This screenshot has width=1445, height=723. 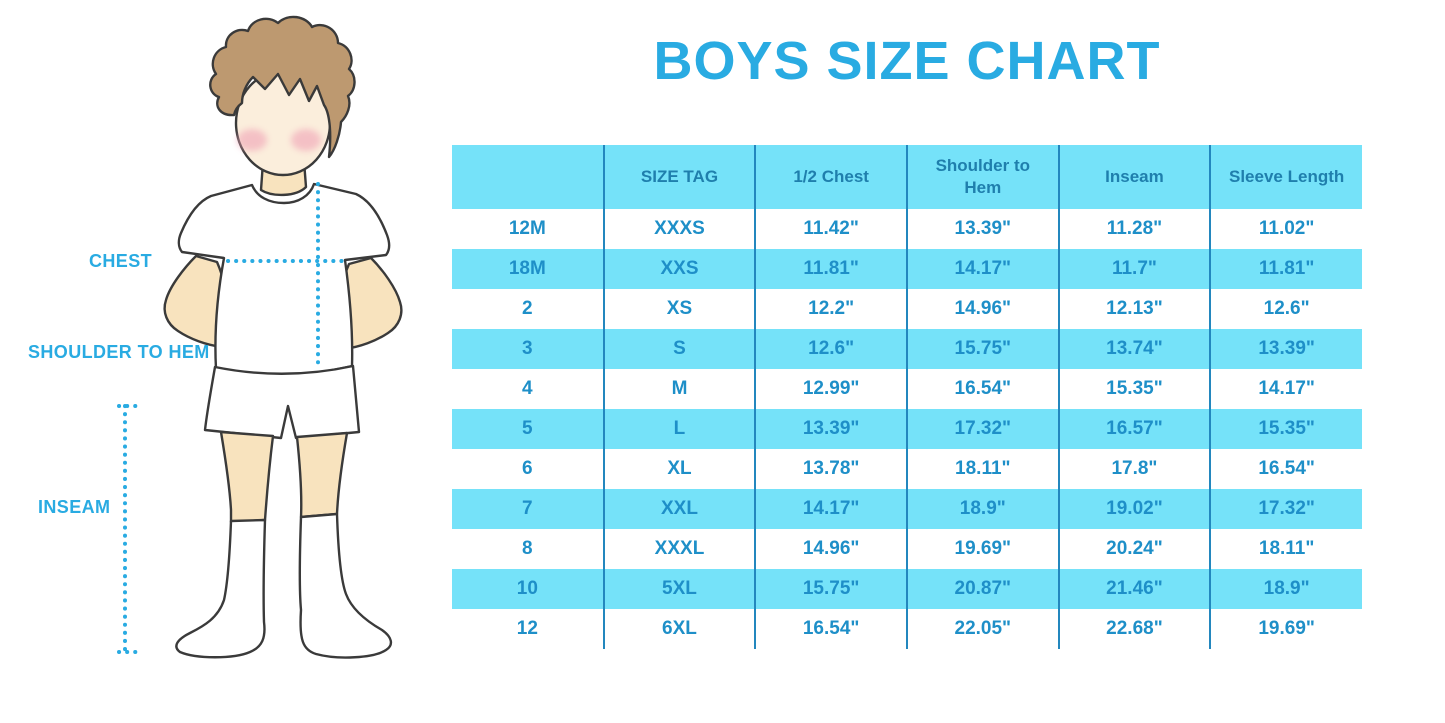 I want to click on size-tag: S, so click(x=679, y=349).